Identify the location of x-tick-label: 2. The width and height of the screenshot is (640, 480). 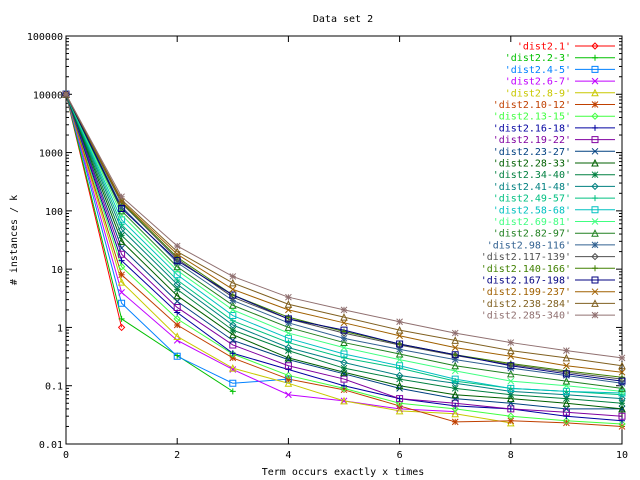
(177, 455).